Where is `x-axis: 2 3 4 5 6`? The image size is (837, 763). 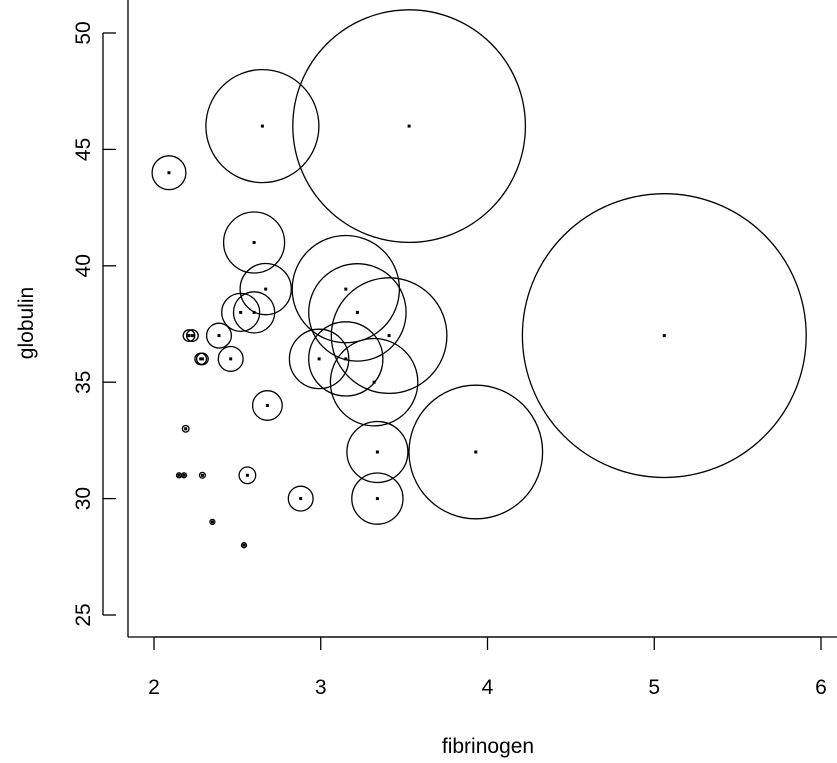
x-axis: 2 3 4 5 6 is located at coordinates (487, 667).